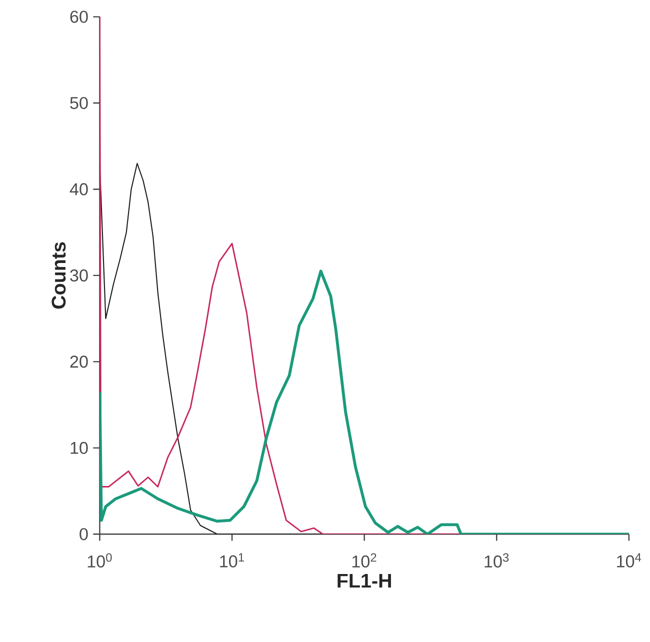  What do you see at coordinates (100, 560) in the screenshot?
I see `x-tick-label: 10$^{0}$` at bounding box center [100, 560].